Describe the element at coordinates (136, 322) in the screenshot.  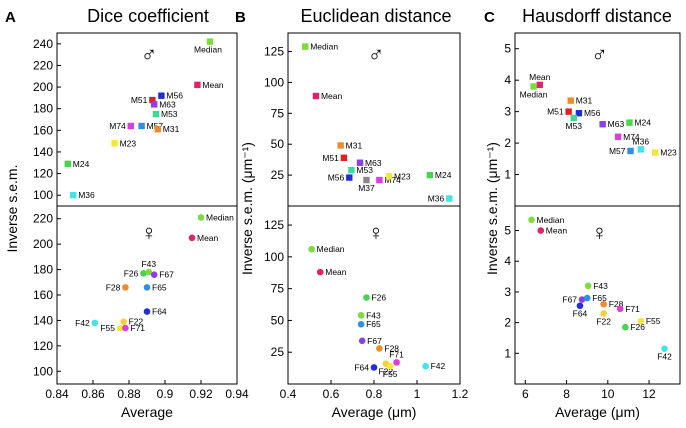
I see `data-label: F22` at that location.